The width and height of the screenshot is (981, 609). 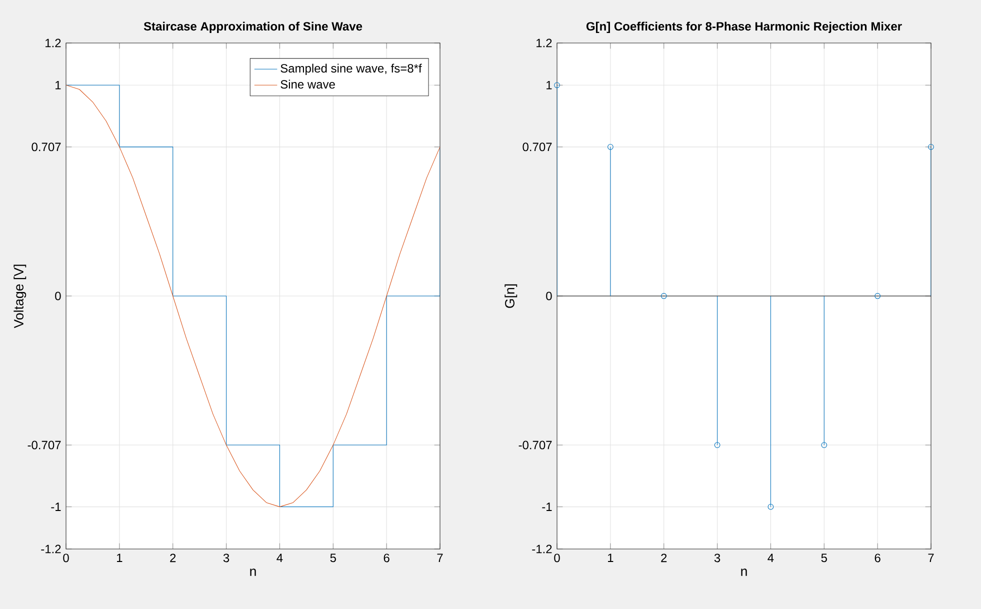 I want to click on chart-title: G[n] Coefficients for 8-Phase Harmonic Rejection Mixer, so click(x=744, y=27).